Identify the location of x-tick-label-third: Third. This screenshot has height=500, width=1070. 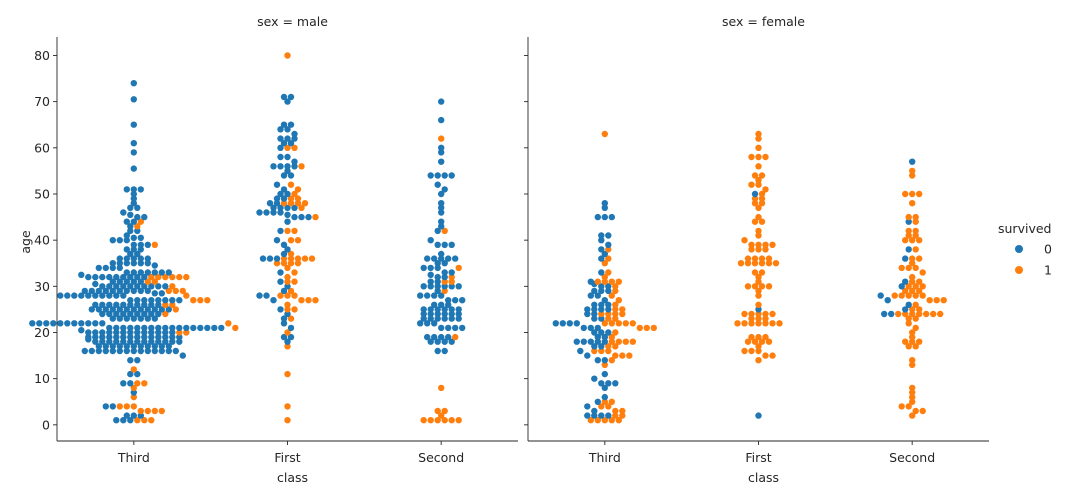
(133, 457).